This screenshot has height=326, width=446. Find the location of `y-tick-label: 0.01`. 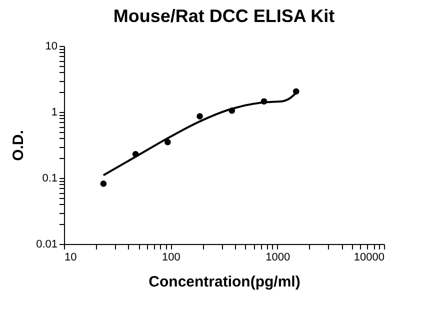

y-tick-label: 0.01 is located at coordinates (47, 244).